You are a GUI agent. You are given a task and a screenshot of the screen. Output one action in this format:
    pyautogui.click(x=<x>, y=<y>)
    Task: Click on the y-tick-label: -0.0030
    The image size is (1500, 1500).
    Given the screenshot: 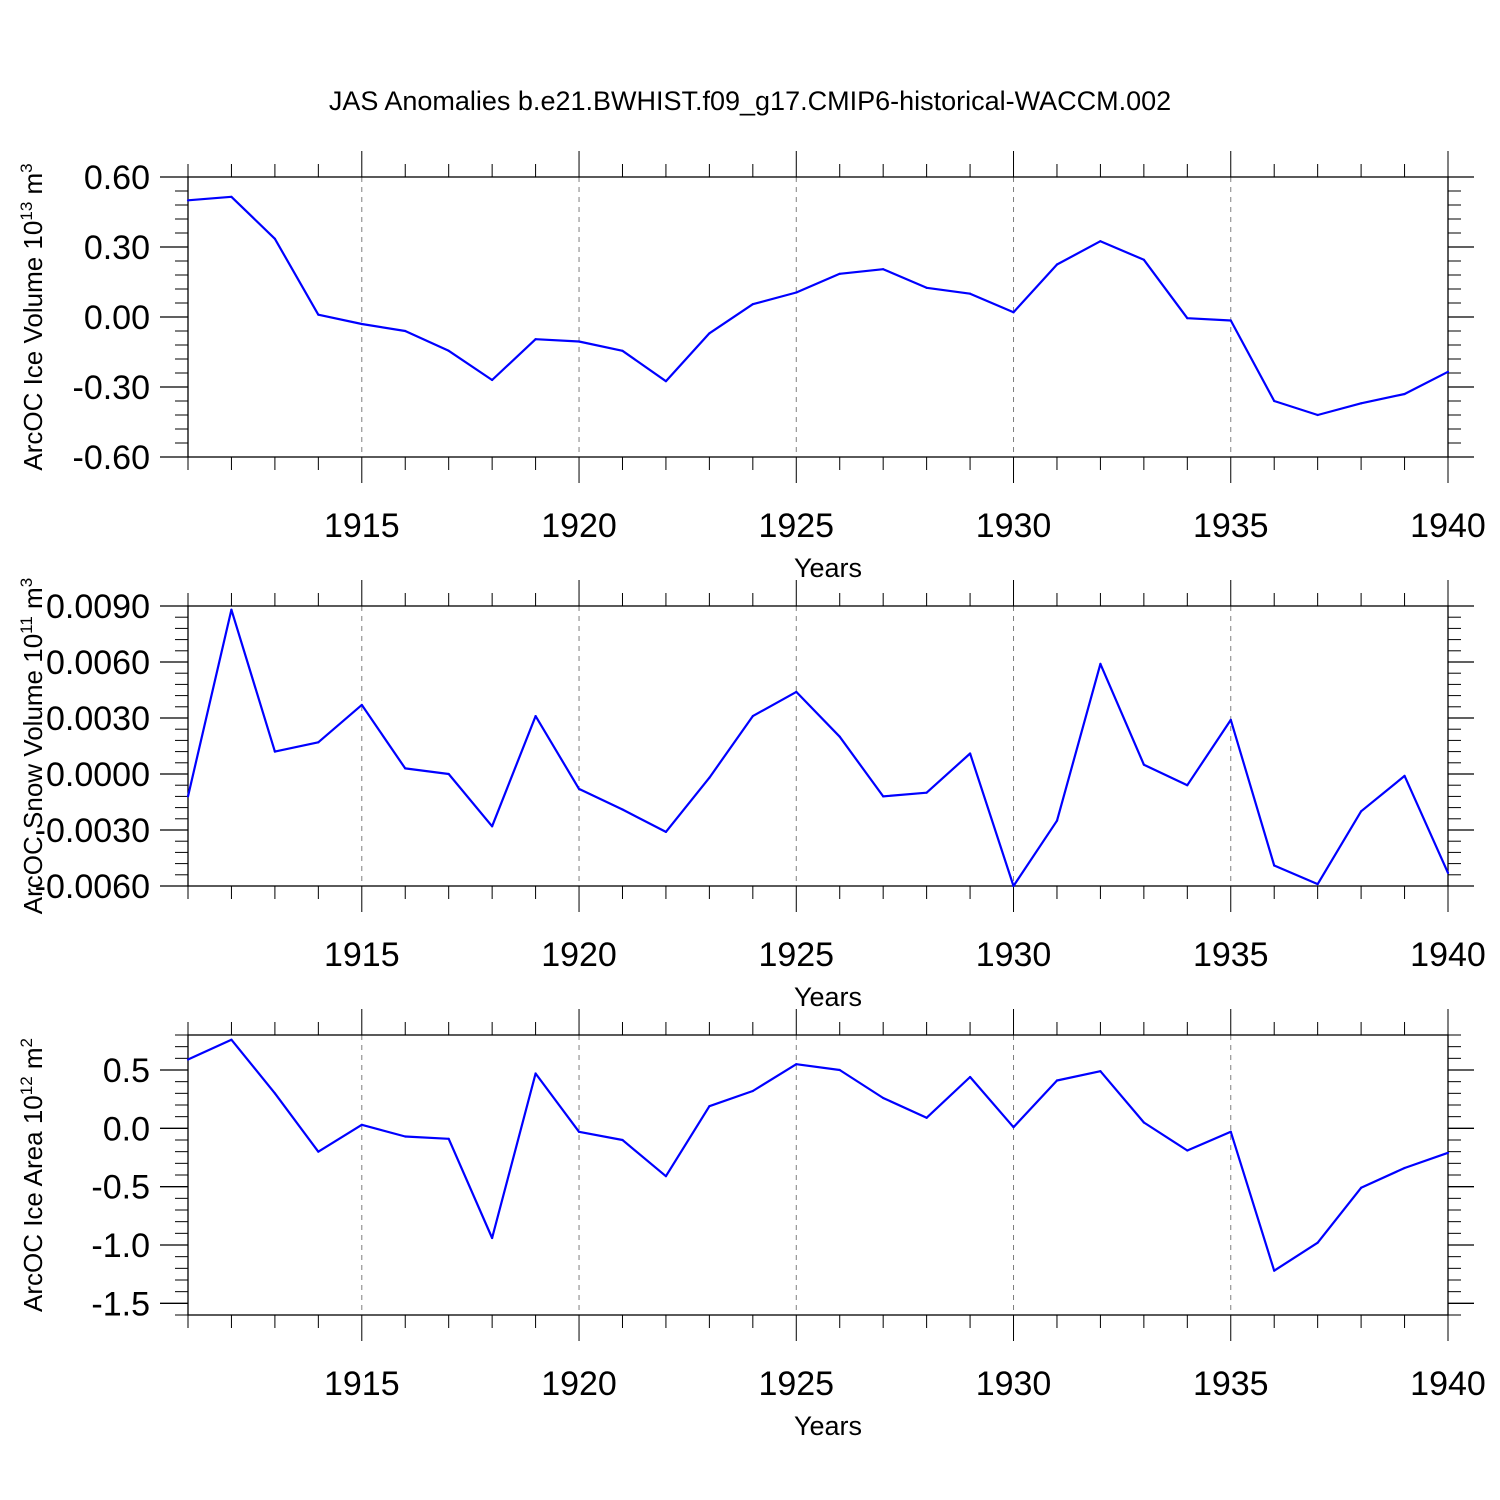 What is the action you would take?
    pyautogui.click(x=92, y=831)
    